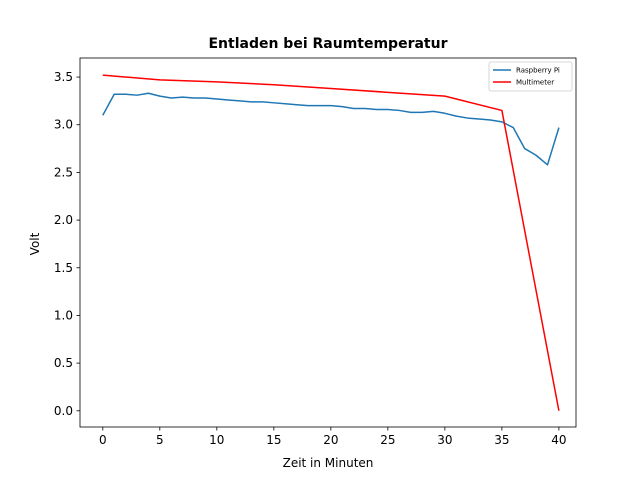 Image resolution: width=640 pixels, height=480 pixels. Describe the element at coordinates (530, 76) in the screenshot. I see `legend: Raspberry Pi Multimeter` at that location.